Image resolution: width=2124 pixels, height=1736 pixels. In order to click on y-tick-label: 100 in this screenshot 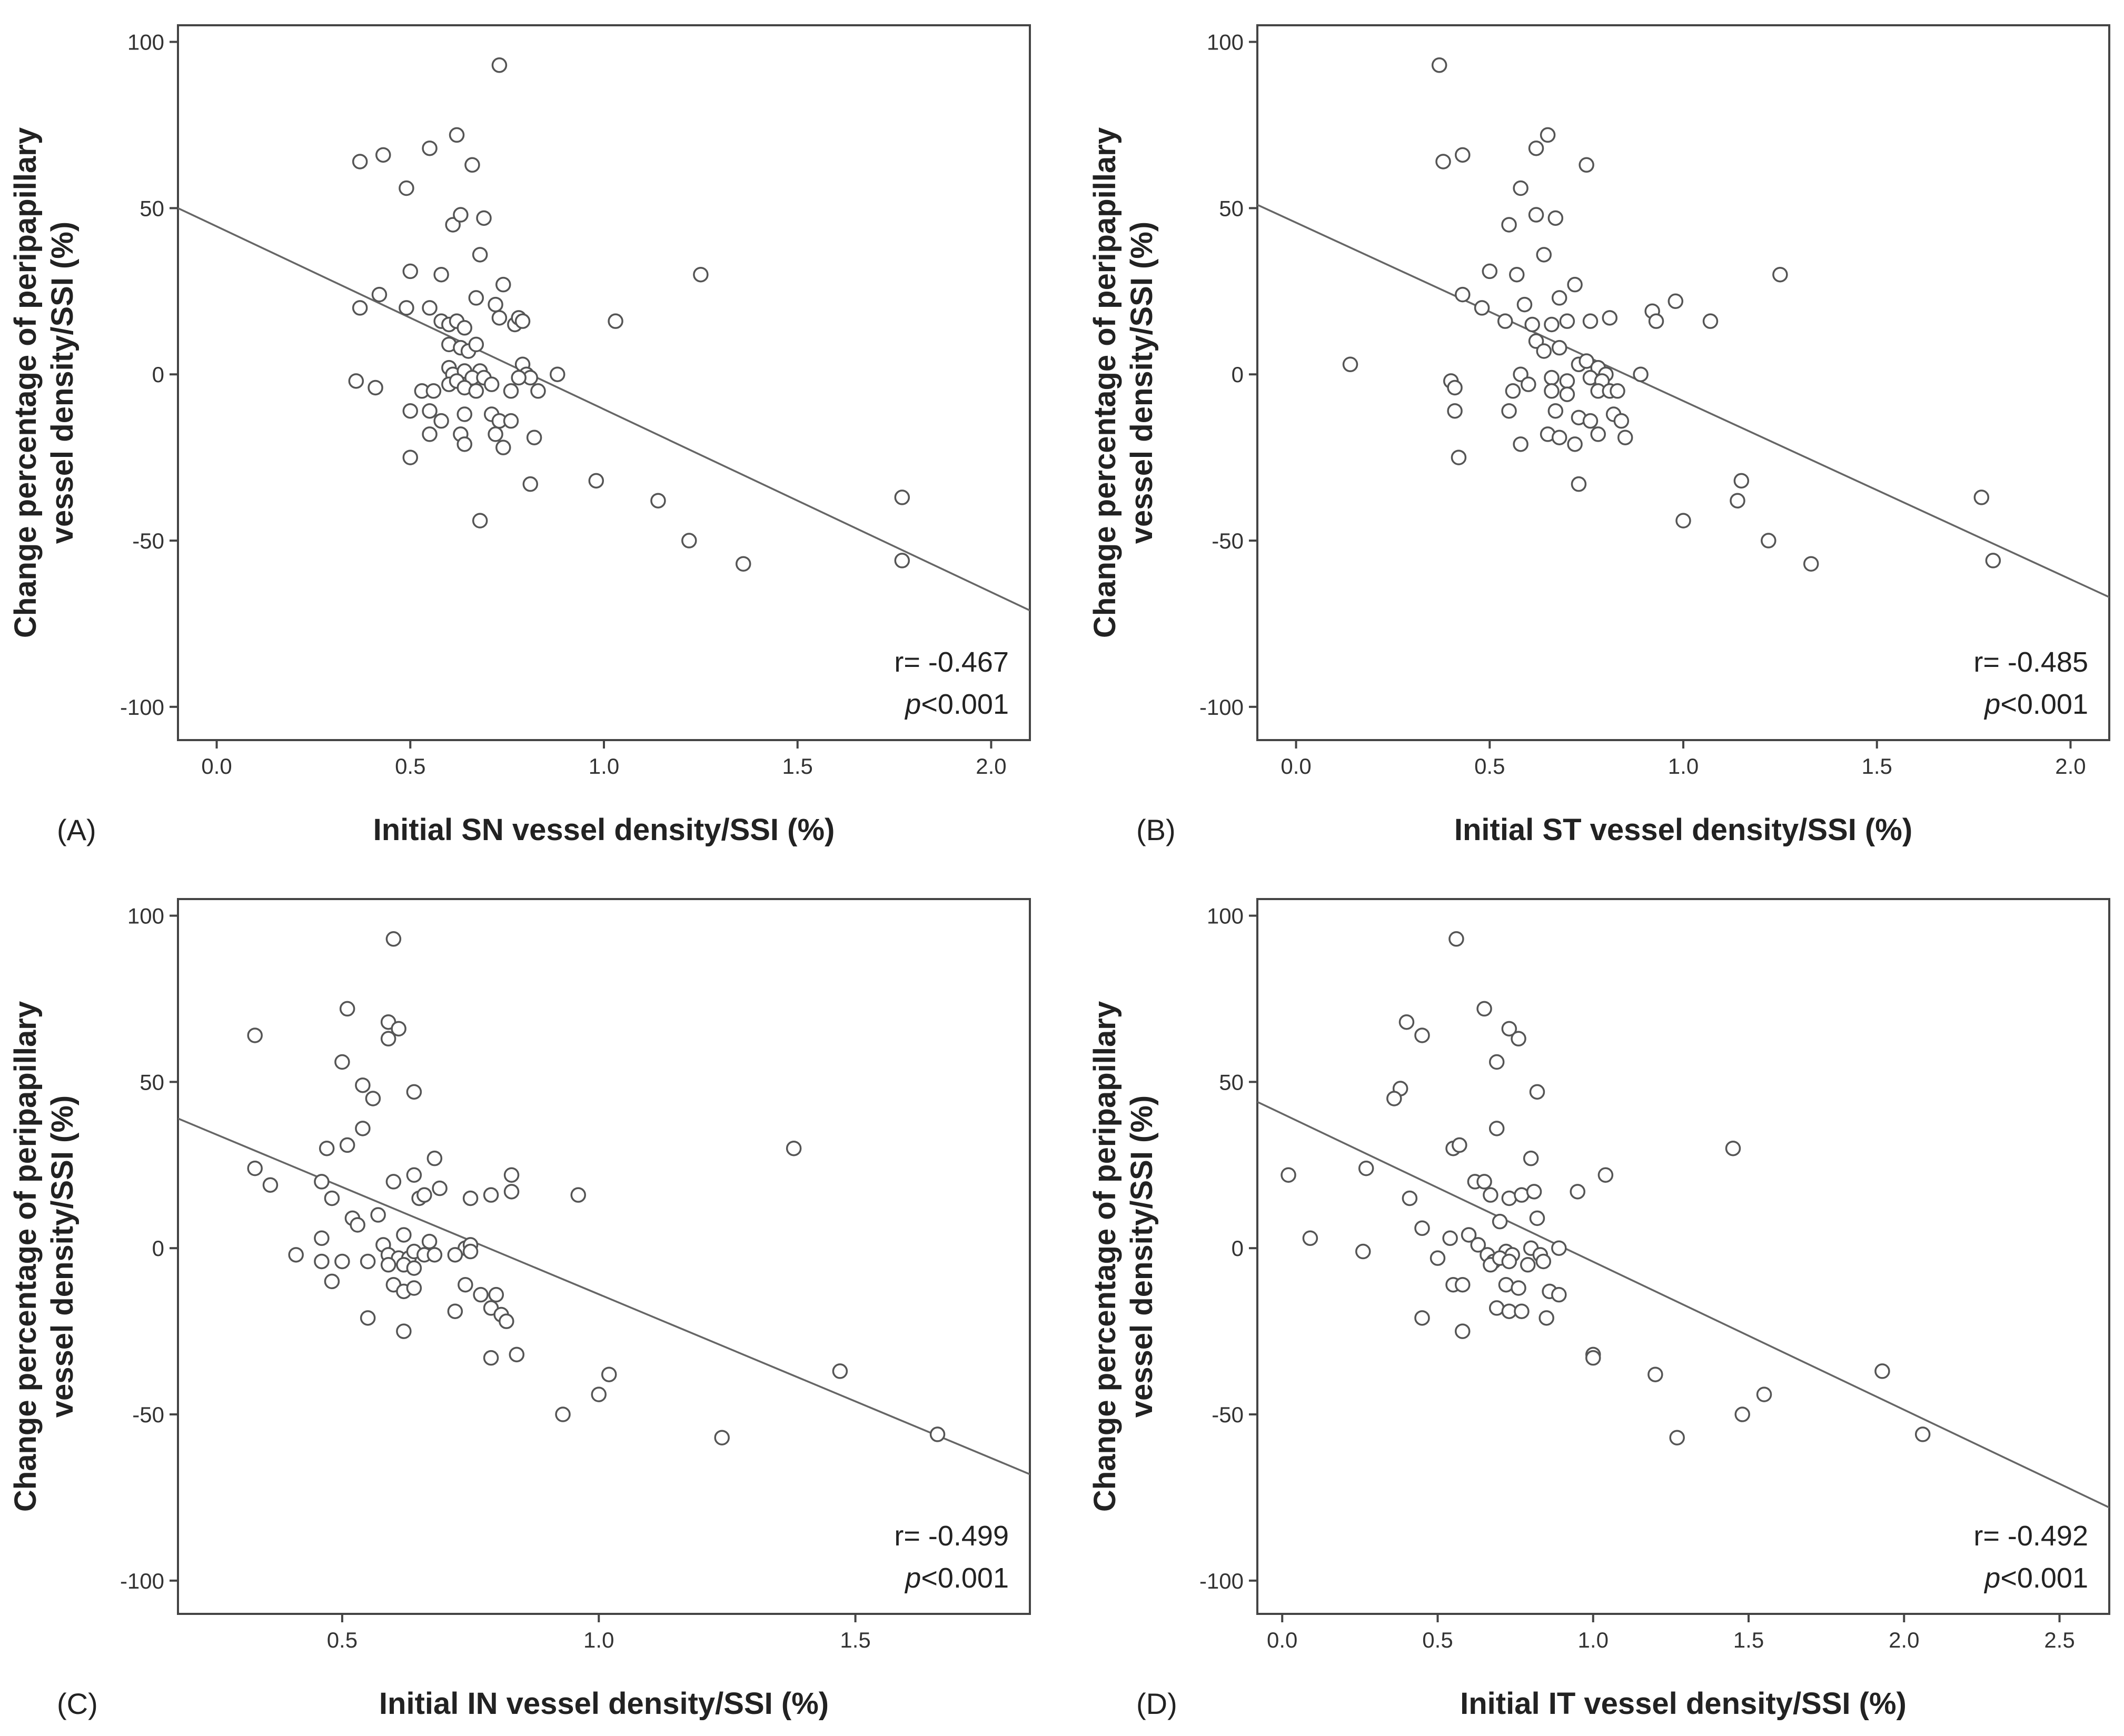, I will do `click(1225, 916)`.